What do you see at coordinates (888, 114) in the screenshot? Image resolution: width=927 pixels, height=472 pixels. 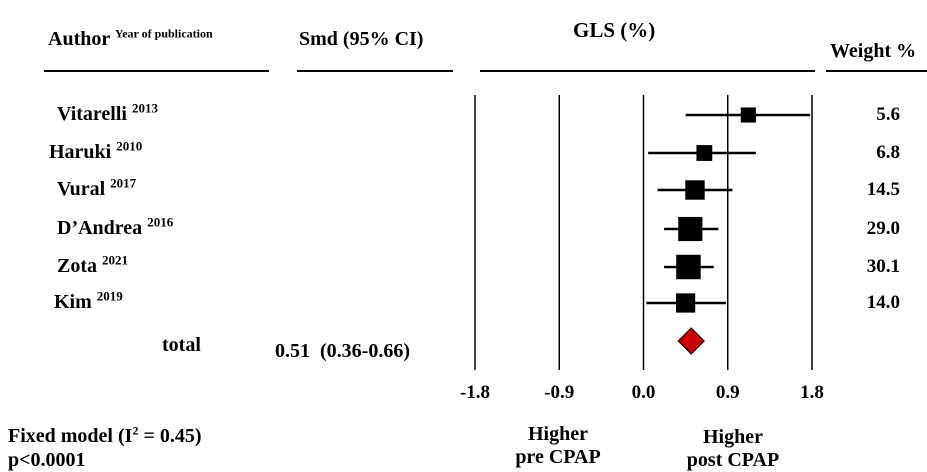 I see `weight-value-0: 5.6` at bounding box center [888, 114].